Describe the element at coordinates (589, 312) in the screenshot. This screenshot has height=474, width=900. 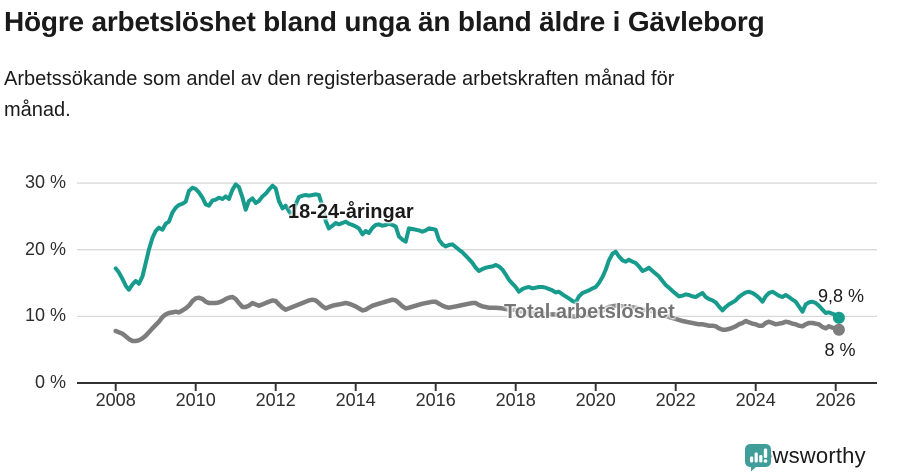
I see `series-label-total: Total arbetslöshet` at that location.